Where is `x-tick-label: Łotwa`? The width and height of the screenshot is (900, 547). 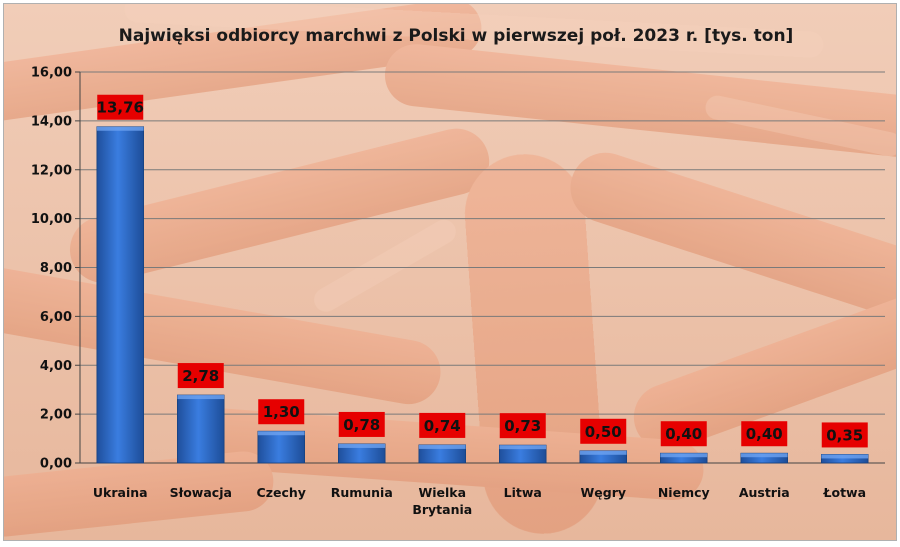 x-tick-label: Łotwa is located at coordinates (844, 492).